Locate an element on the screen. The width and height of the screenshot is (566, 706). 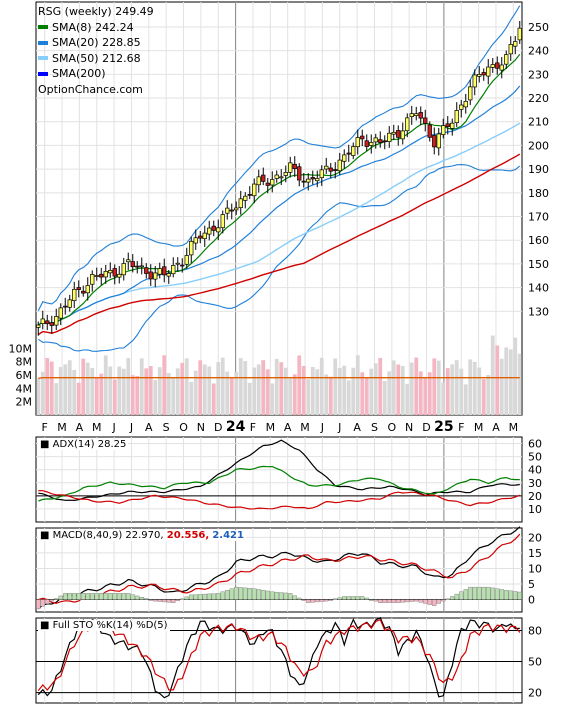
legend-sma50-label: SMA(50) 212.68 is located at coordinates (96, 58).